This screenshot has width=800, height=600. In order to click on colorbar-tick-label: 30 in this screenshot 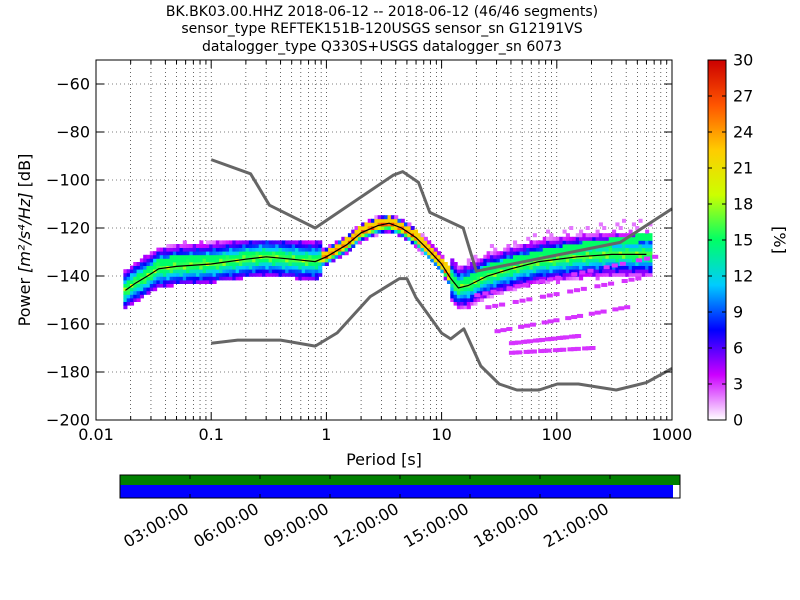, I will do `click(743, 60)`.